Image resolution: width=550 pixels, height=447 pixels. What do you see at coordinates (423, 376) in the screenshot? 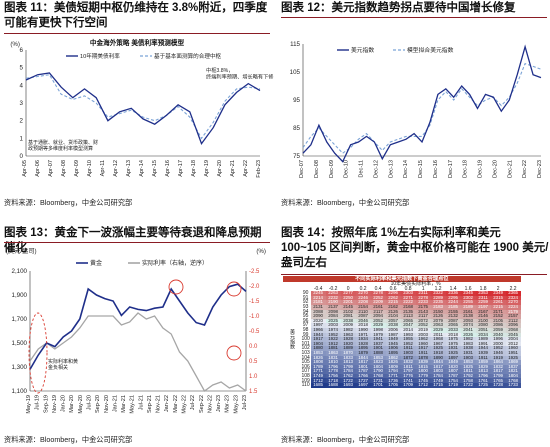
I see `heatmap-cell: 1779` at bounding box center [423, 376].